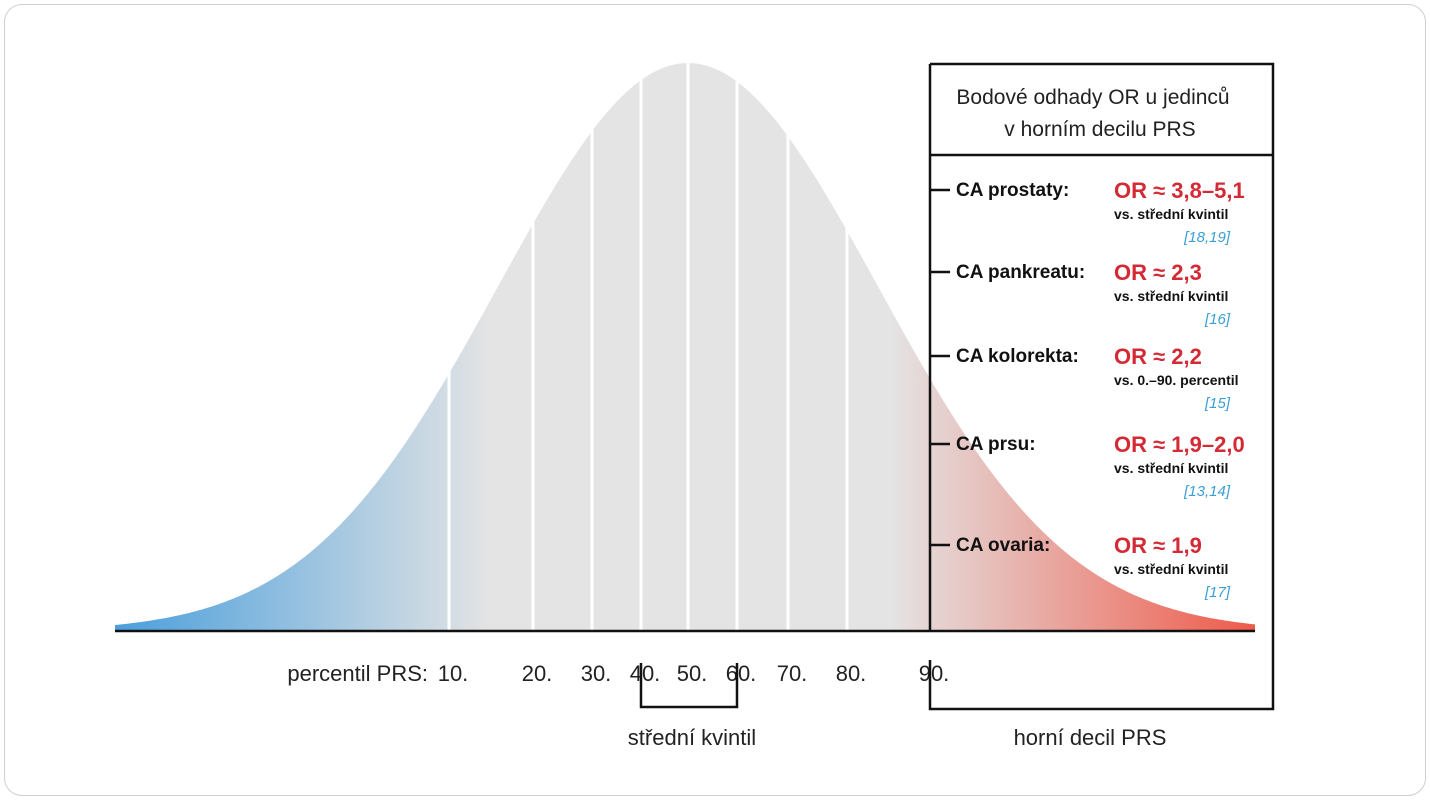 This screenshot has height=800, width=1430. What do you see at coordinates (1020, 272) in the screenshot?
I see `cancer-name: CA pankreatu:` at bounding box center [1020, 272].